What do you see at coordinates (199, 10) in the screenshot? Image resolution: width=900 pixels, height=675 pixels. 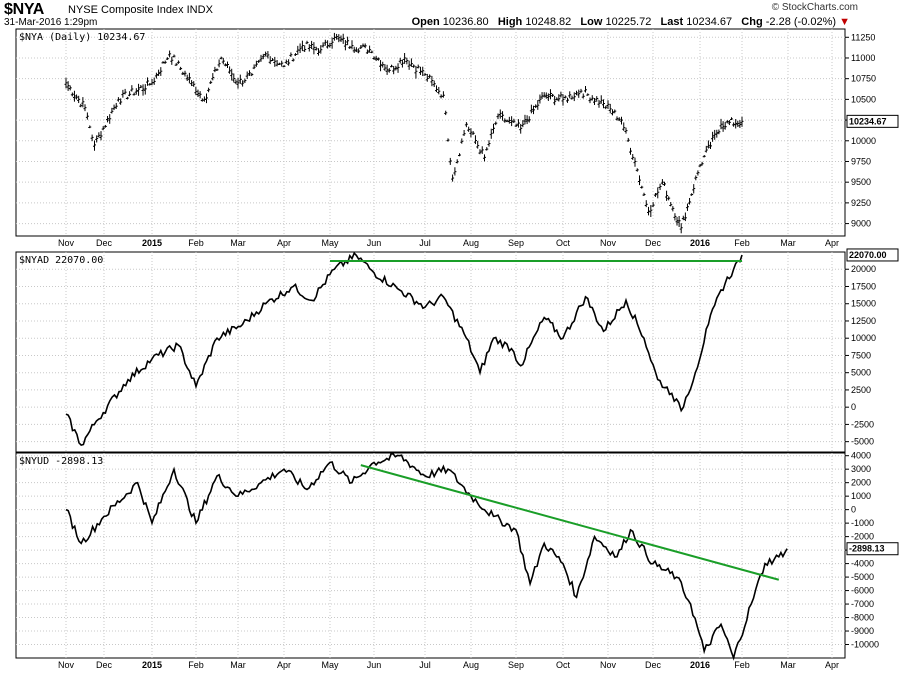 I see `exchange-label: INDX` at bounding box center [199, 10].